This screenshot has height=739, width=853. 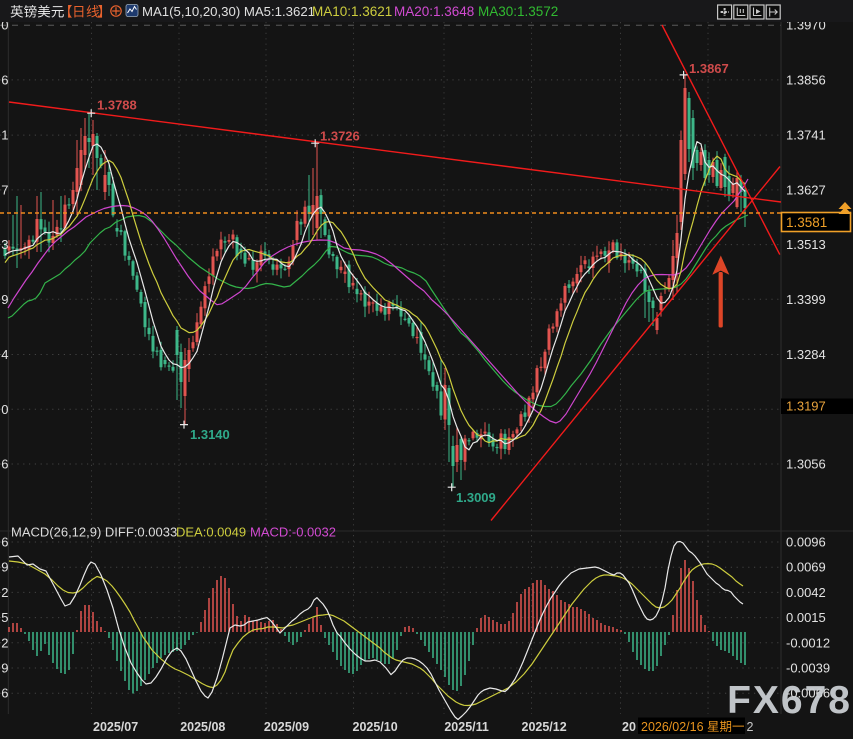 What do you see at coordinates (210, 434) in the screenshot?
I see `svg-text: 1.3140` at bounding box center [210, 434].